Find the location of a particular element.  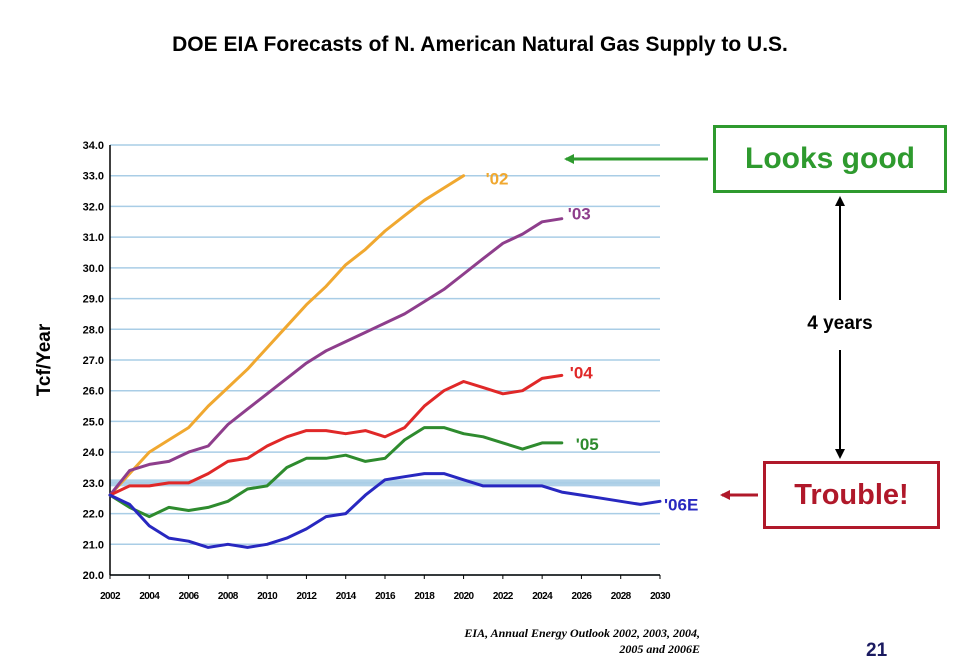

x-tick-label: 2028 is located at coordinates (621, 596).